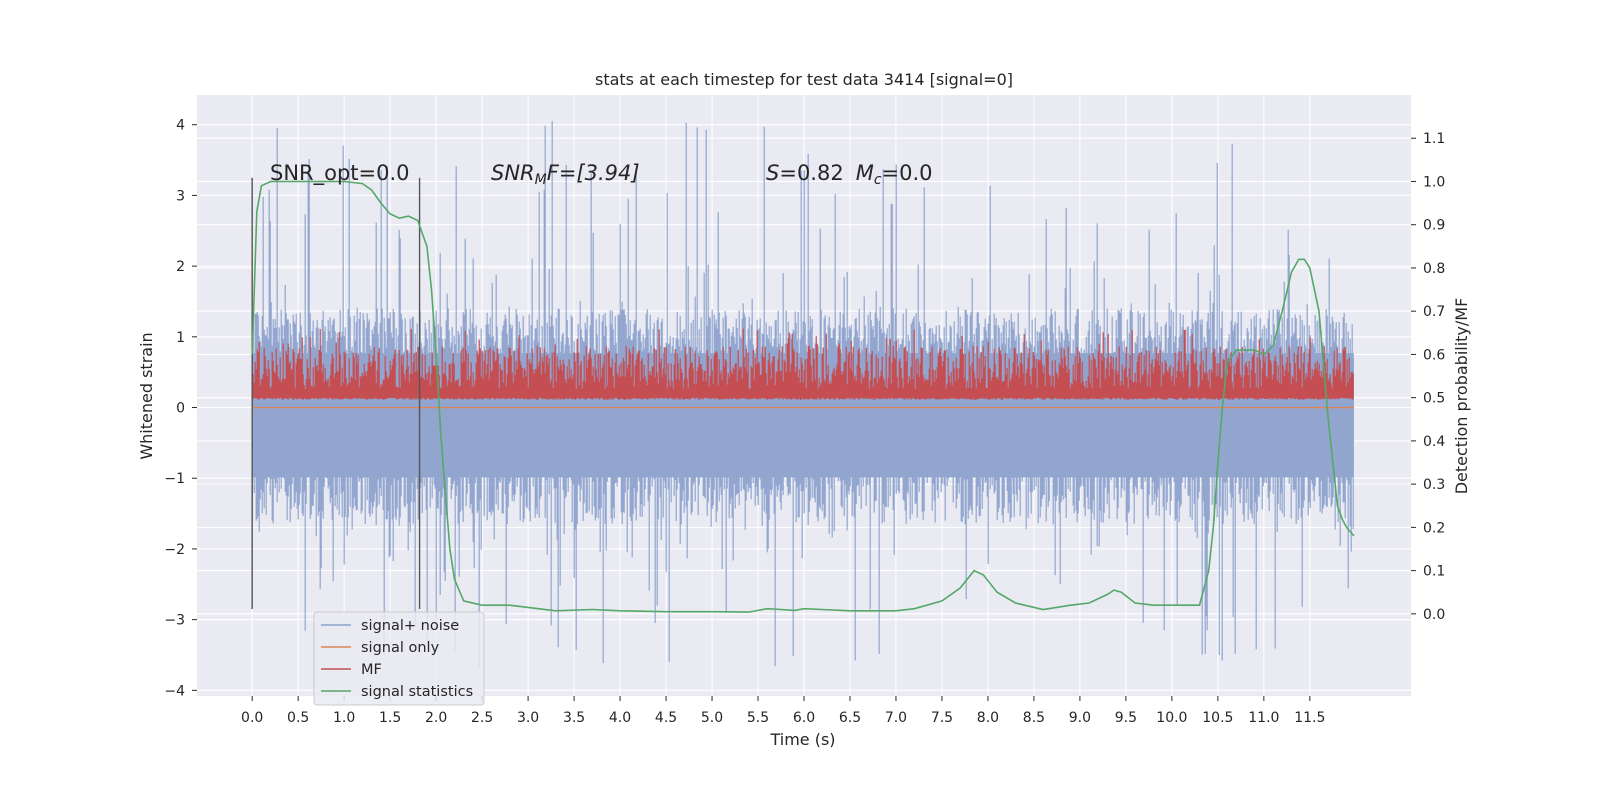  I want to click on y-right-tick-label: 0.5, so click(1434, 399).